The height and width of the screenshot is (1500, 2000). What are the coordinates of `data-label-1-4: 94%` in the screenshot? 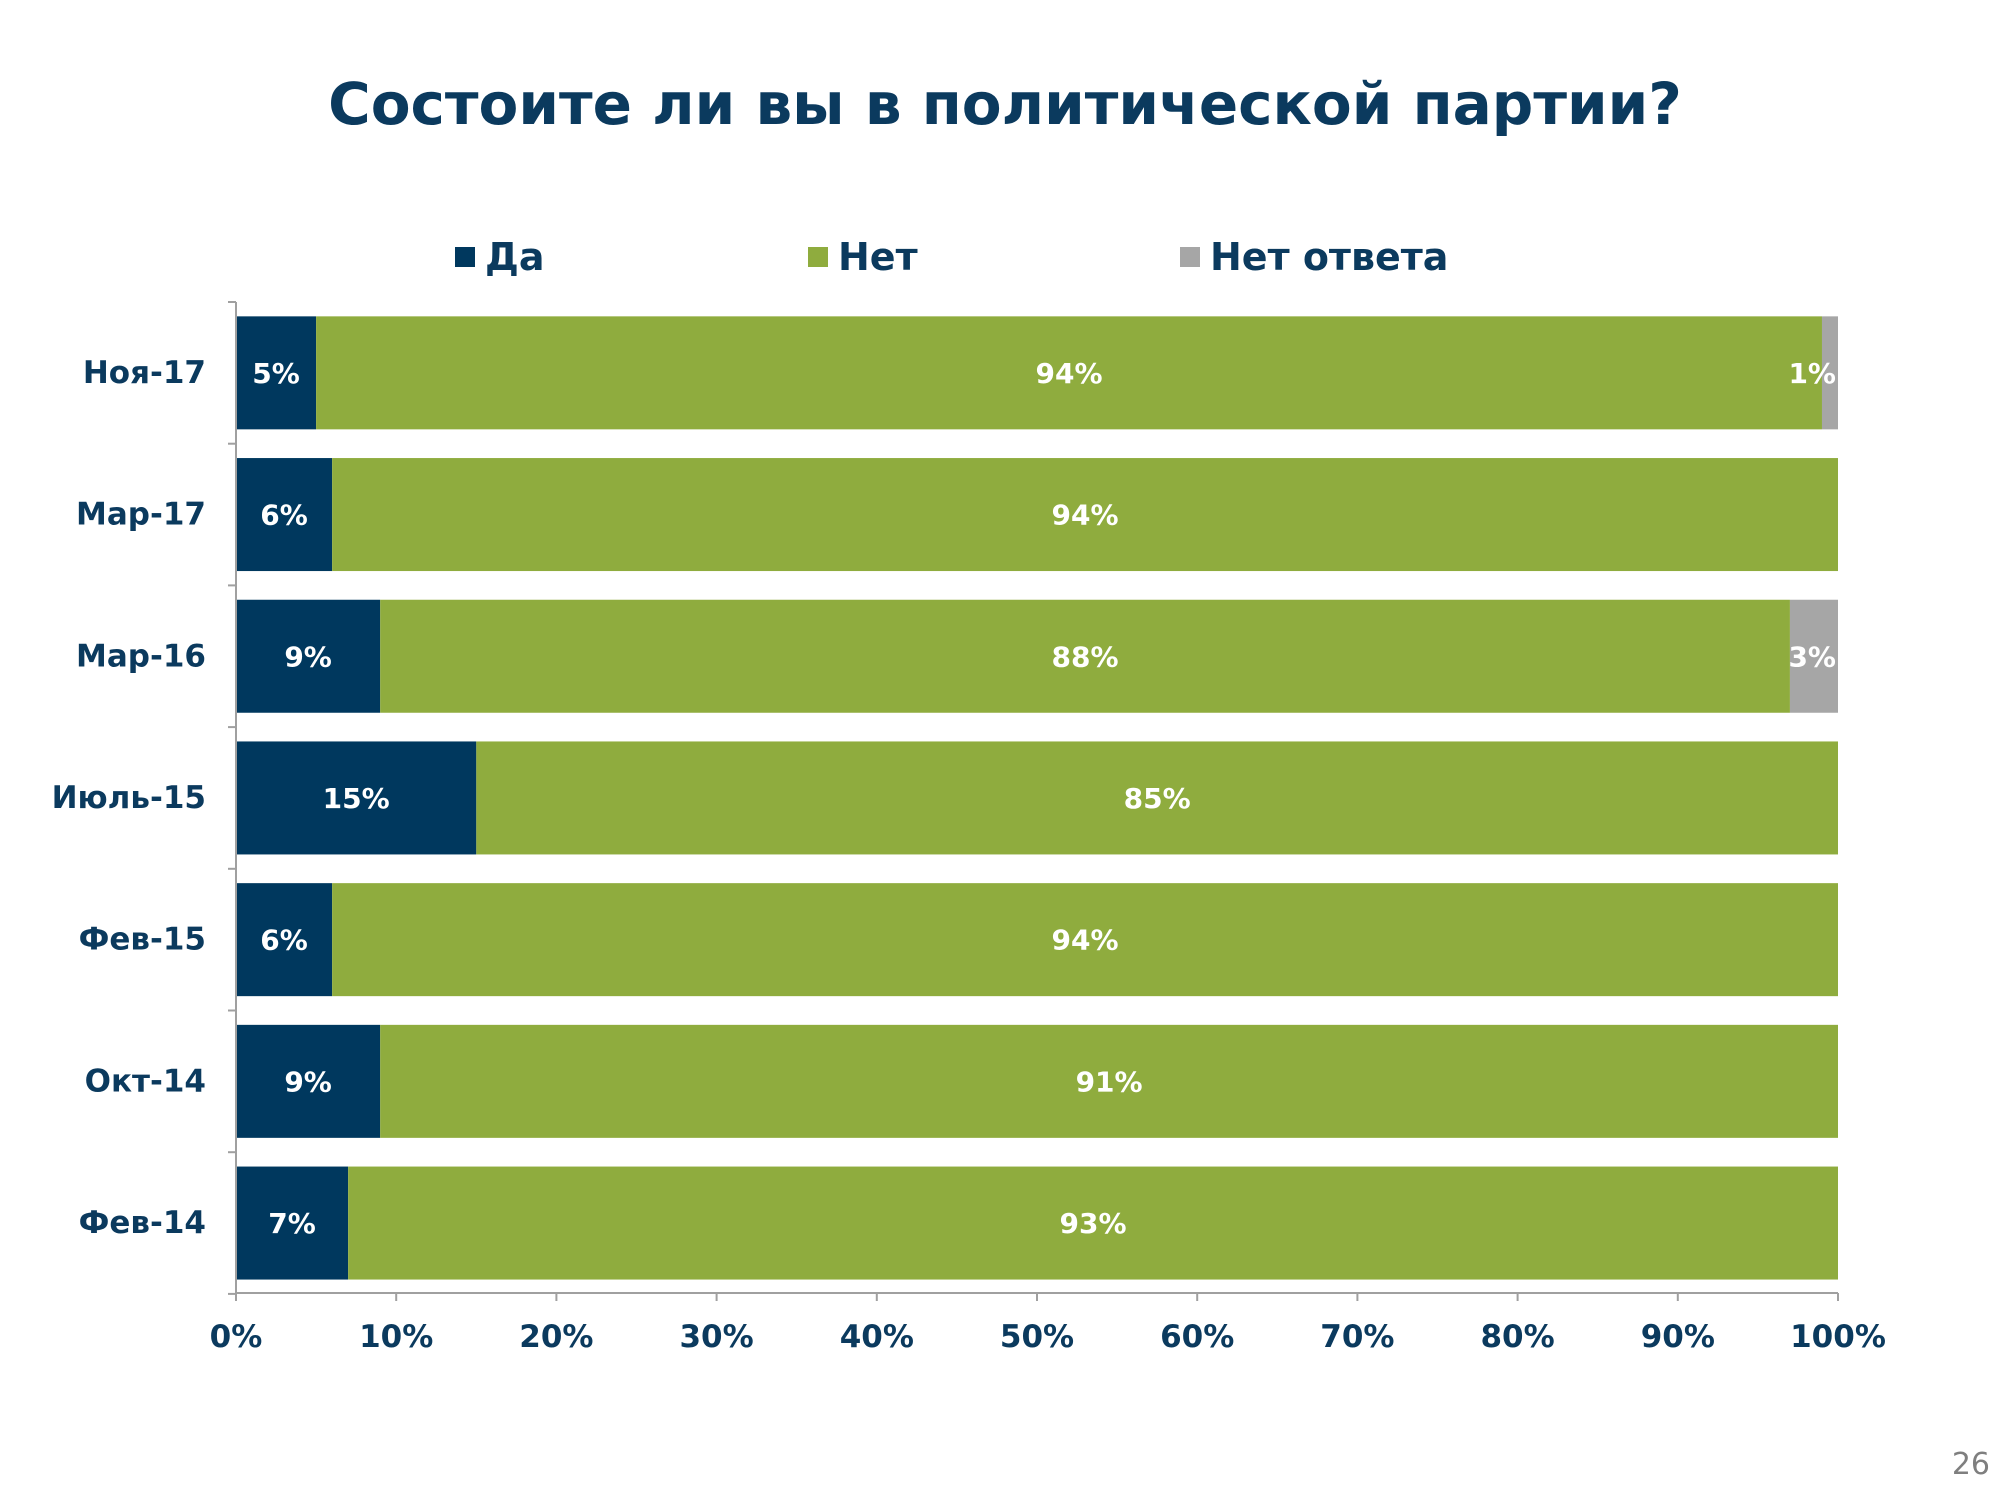 It's located at (1085, 940).